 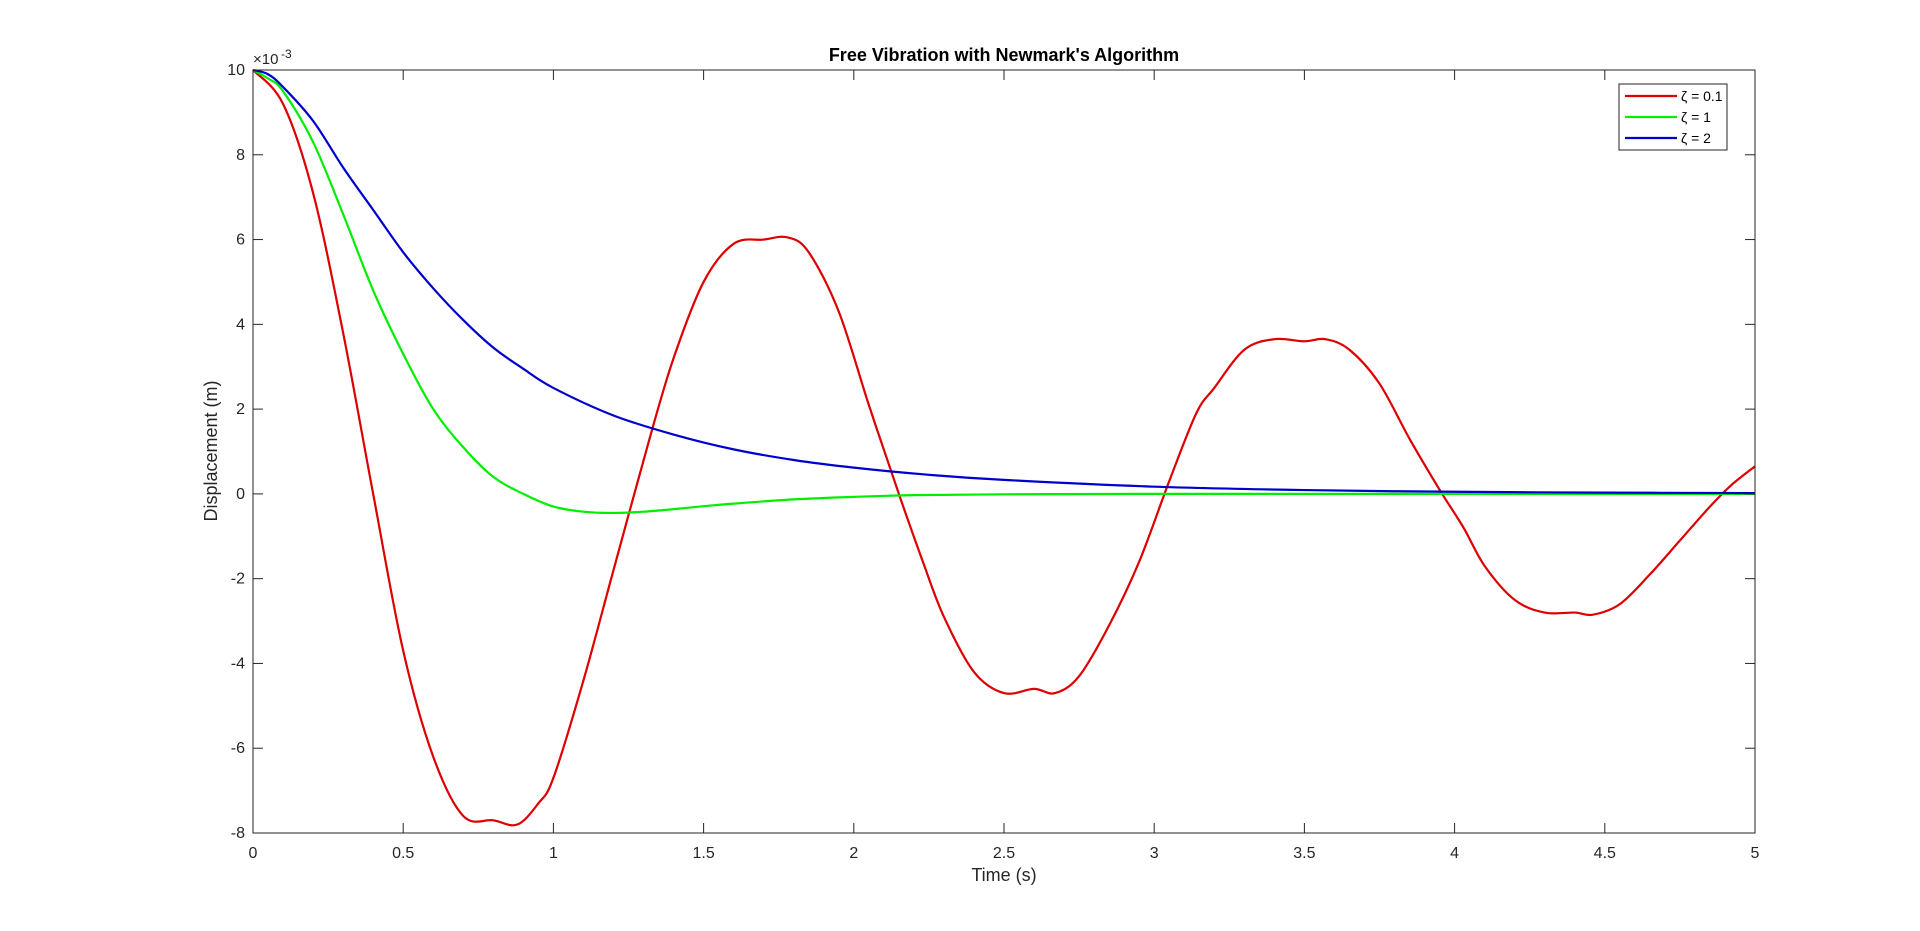 I want to click on chart-title: Free Vibration with Newmark's Algorithm, so click(x=1004, y=55).